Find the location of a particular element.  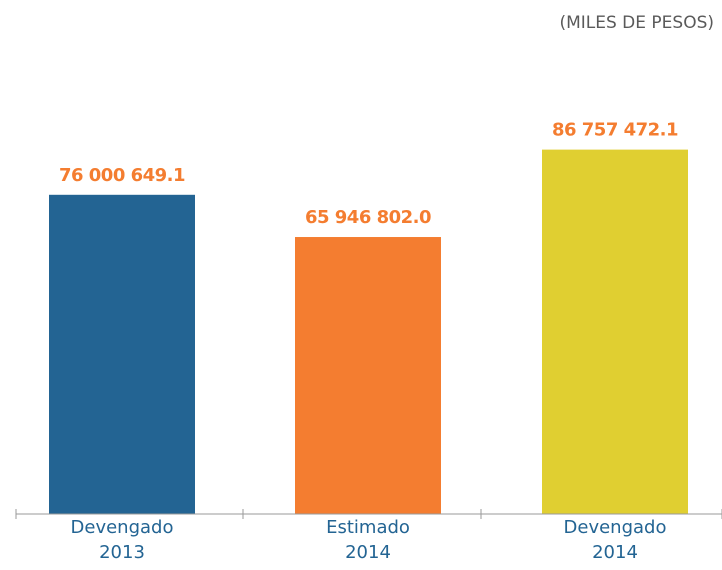

value-label-0: 76 000 649.1 is located at coordinates (122, 175).